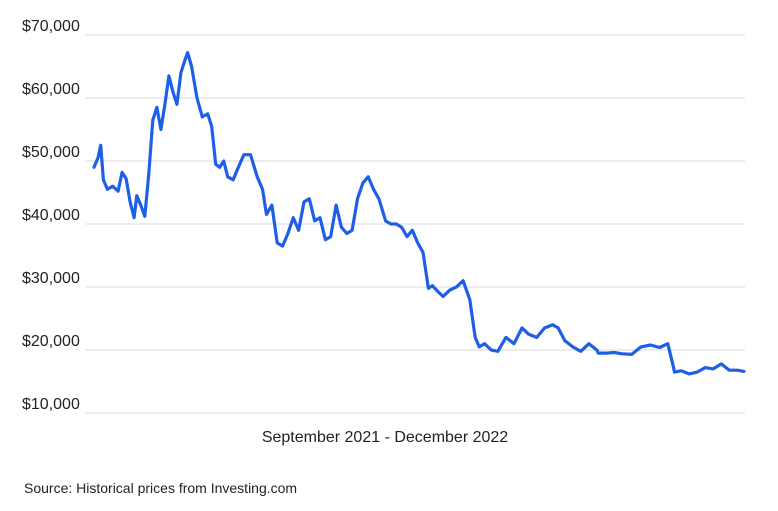 This screenshot has height=511, width=778. Describe the element at coordinates (51, 278) in the screenshot. I see `y-tick-label: $30,000` at that location.